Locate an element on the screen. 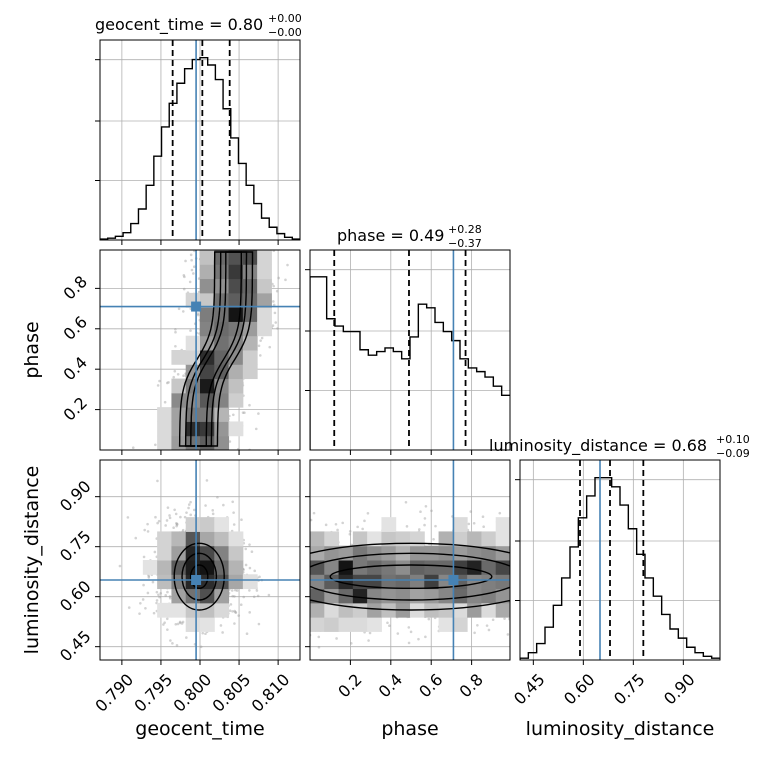  scatter-geocent_time-vs-phase-yticklabel-1: 0.4 is located at coordinates (75, 368).